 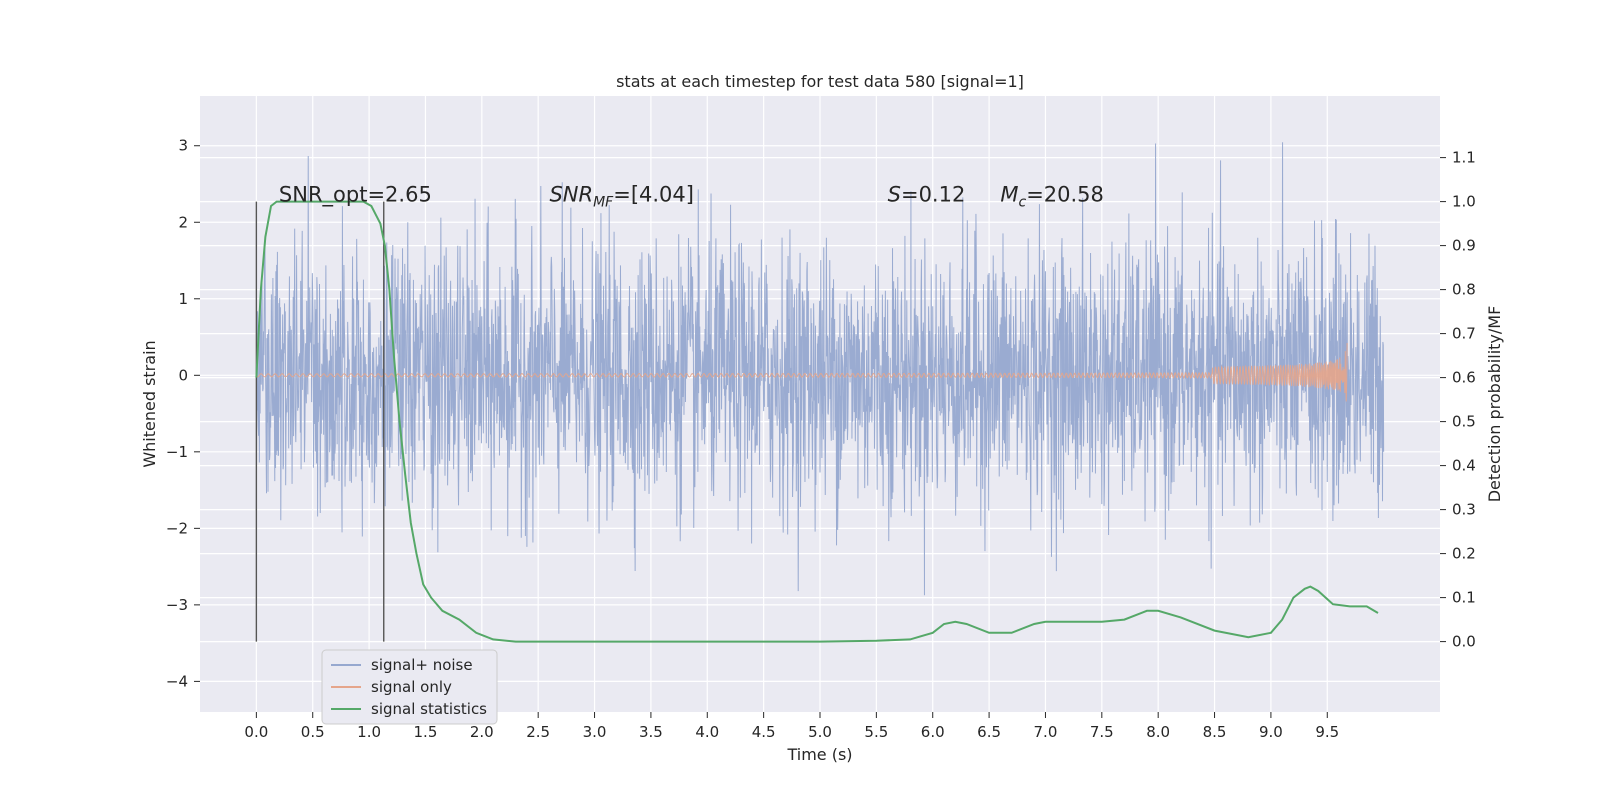 What do you see at coordinates (1158, 732) in the screenshot?
I see `x-tick-label: 8.0` at bounding box center [1158, 732].